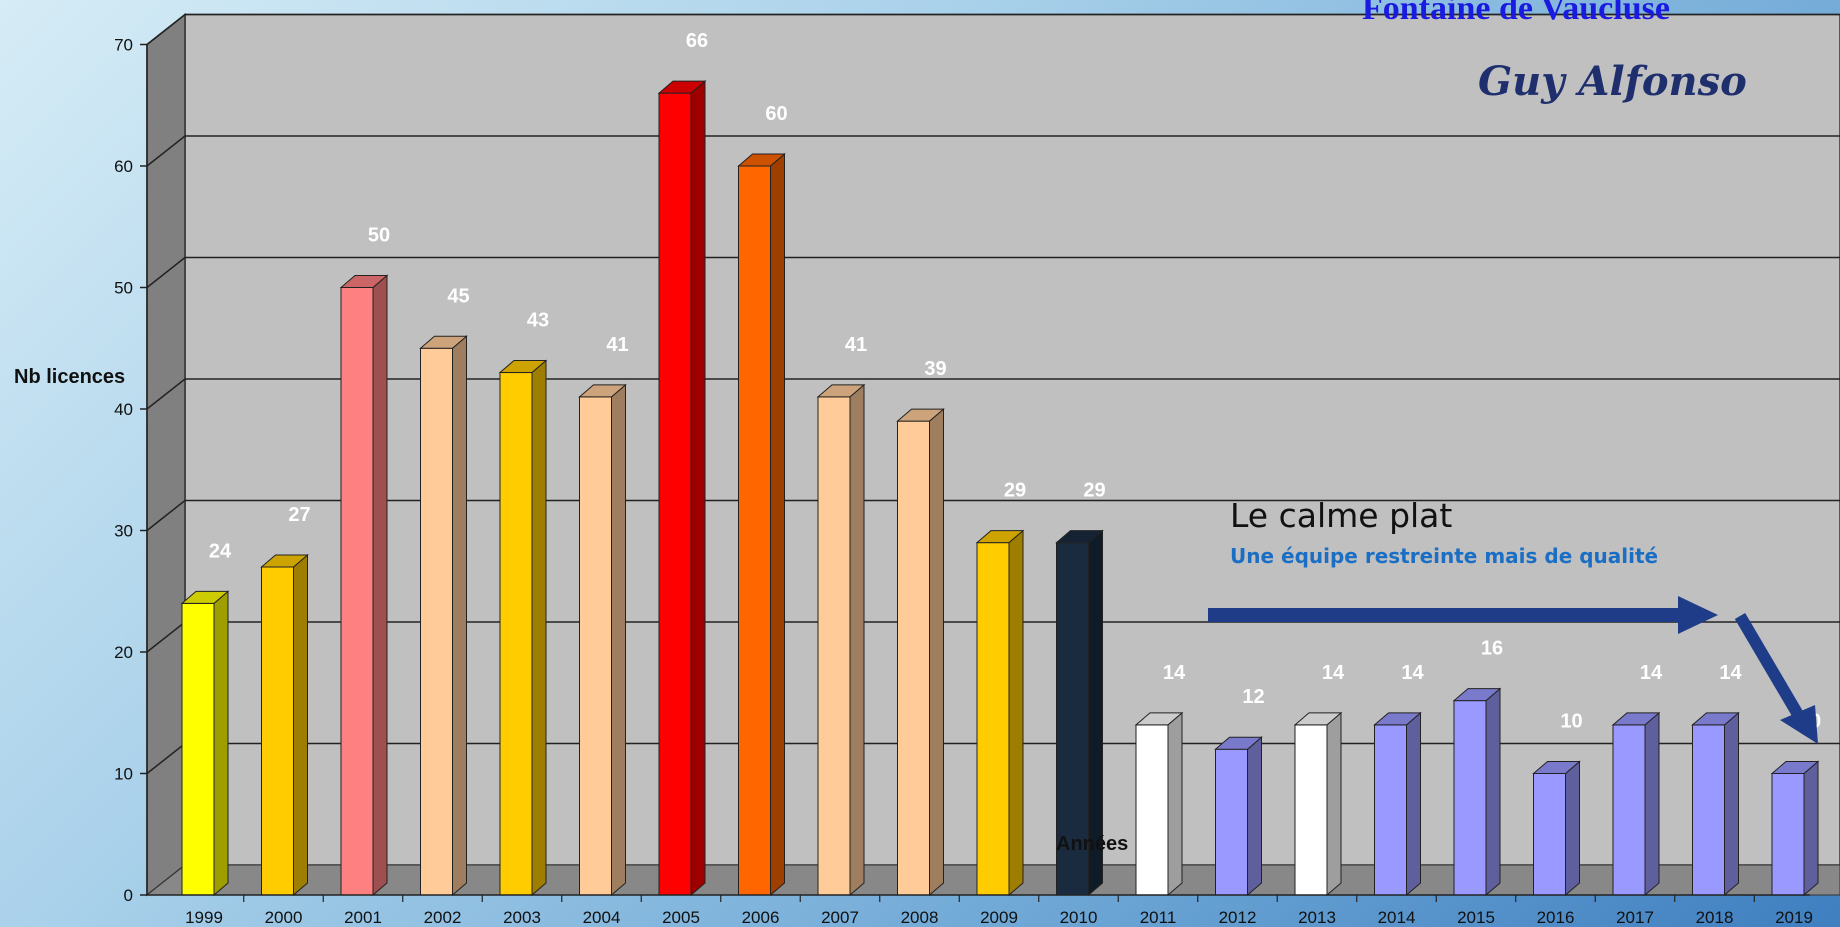 The image size is (1840, 927). I want to click on bar-2005, so click(682, 488).